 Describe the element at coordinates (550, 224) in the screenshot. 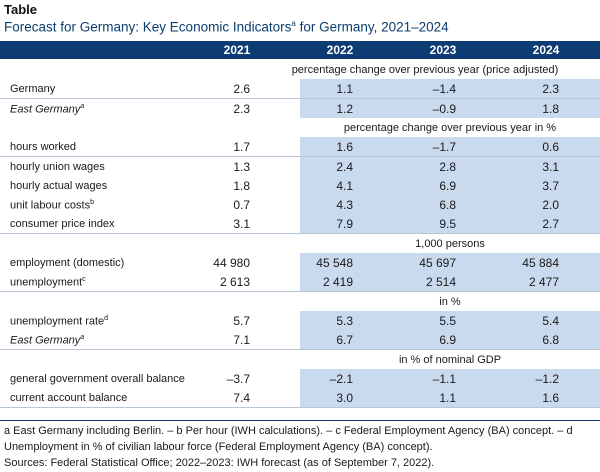

I see `cell-value: 2.7` at that location.